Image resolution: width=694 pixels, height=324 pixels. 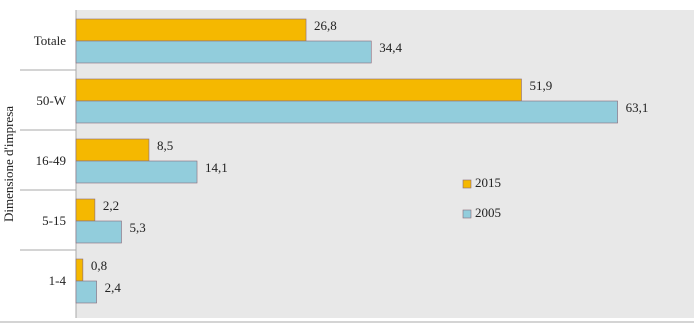 I want to click on y-tick-label: 16-49, so click(x=51, y=160).